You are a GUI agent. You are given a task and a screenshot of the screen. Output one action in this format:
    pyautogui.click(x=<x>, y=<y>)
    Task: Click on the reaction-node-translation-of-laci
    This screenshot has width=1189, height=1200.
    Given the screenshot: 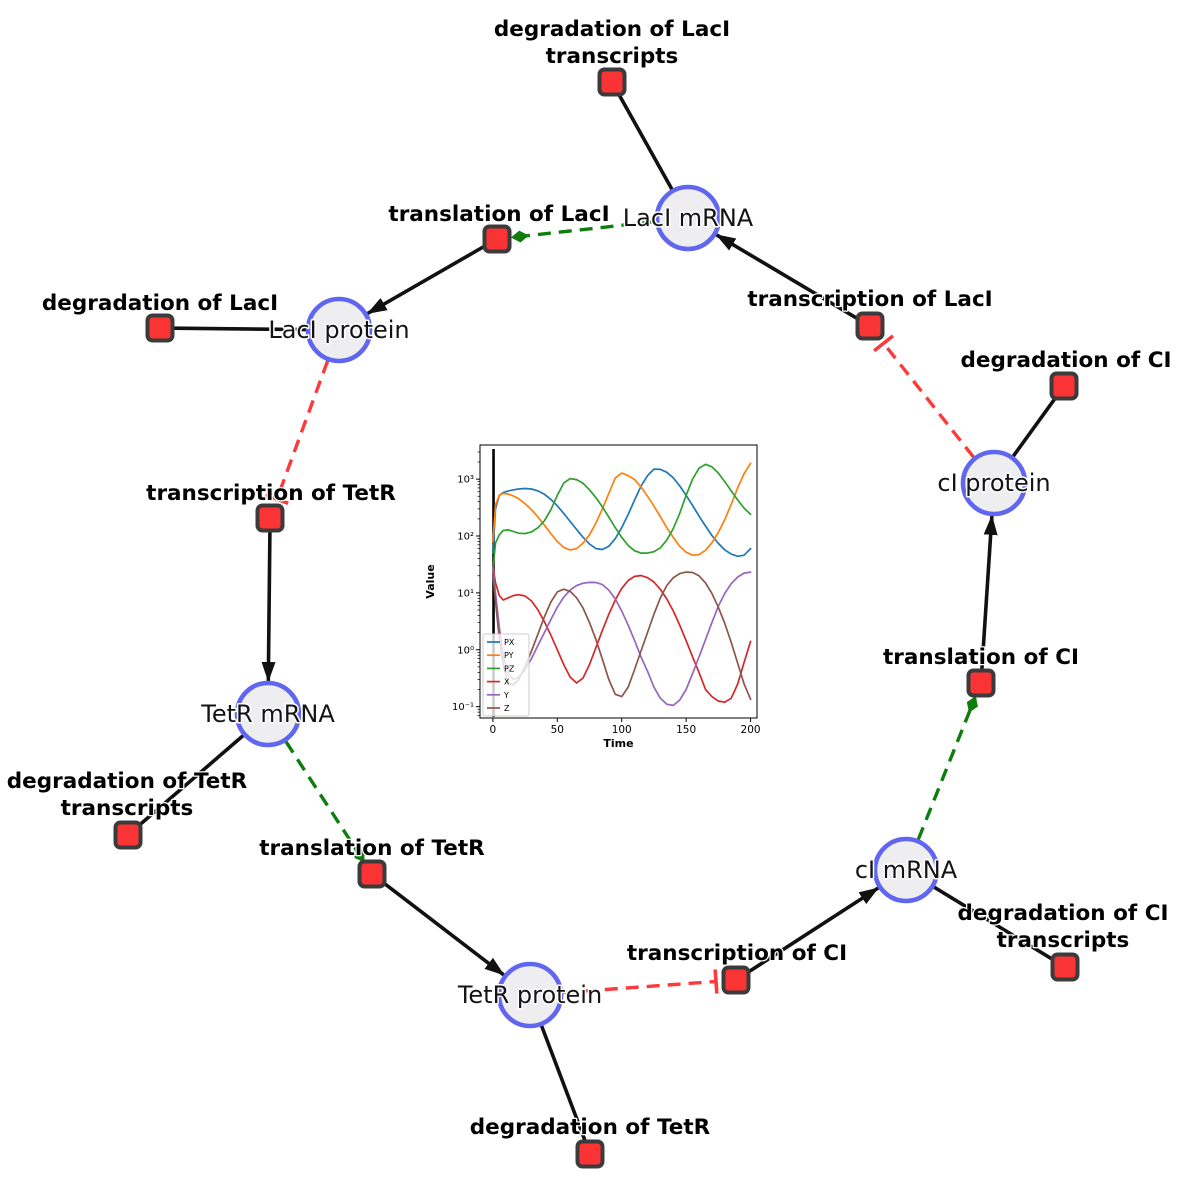 What is the action you would take?
    pyautogui.click(x=497, y=239)
    